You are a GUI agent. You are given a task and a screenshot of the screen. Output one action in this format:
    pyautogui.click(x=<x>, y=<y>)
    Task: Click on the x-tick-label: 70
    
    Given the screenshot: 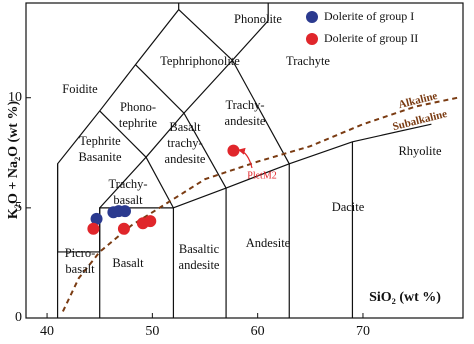 What is the action you would take?
    pyautogui.click(x=363, y=331)
    